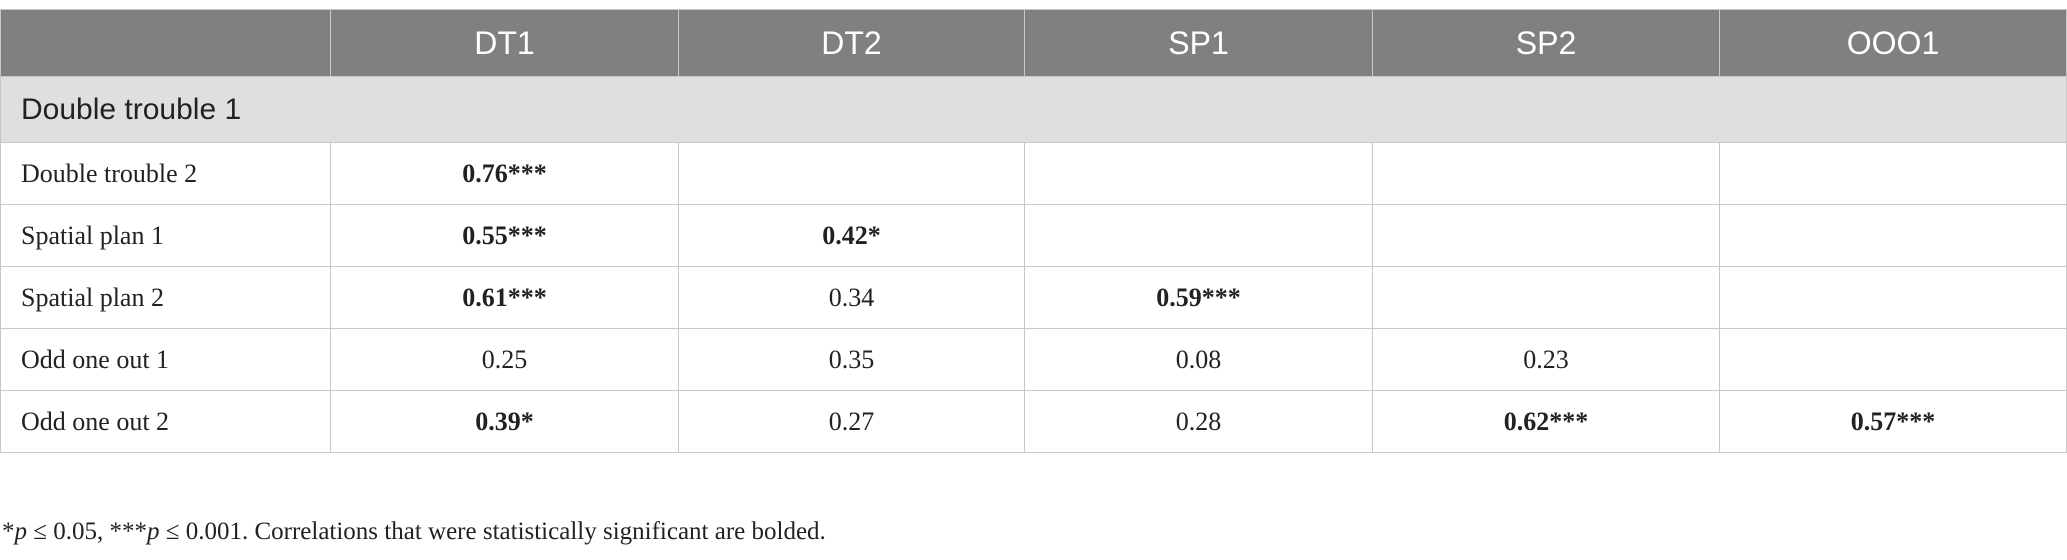 This screenshot has height=560, width=2067. What do you see at coordinates (165, 173) in the screenshot?
I see `row-label: Double trouble 2` at bounding box center [165, 173].